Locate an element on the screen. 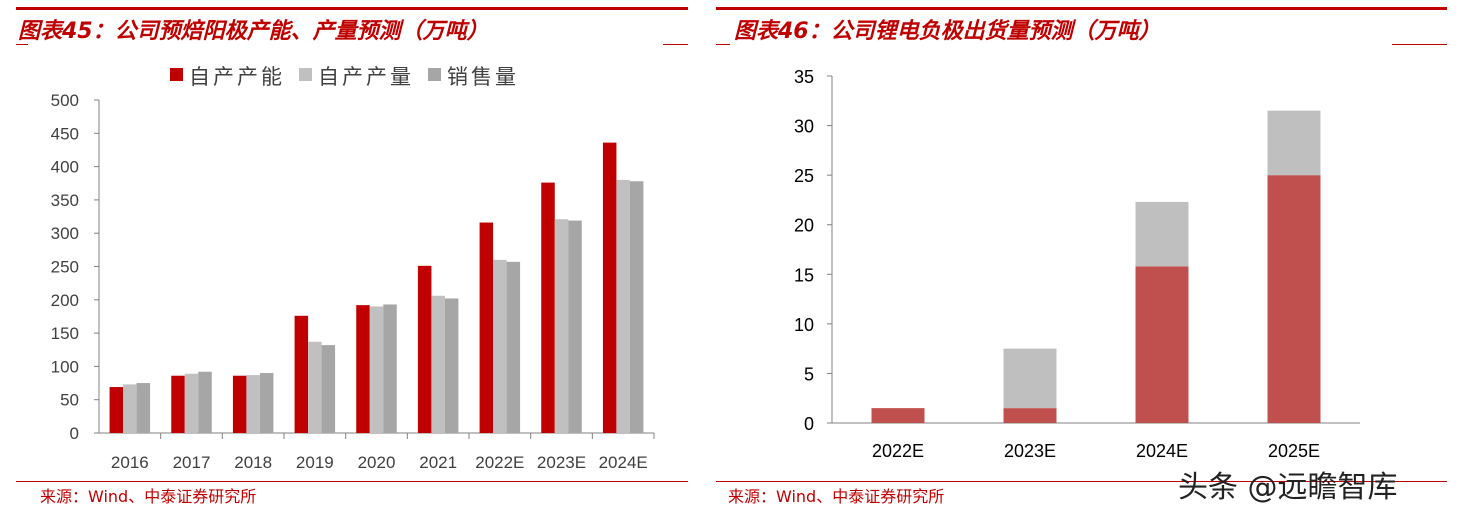 This screenshot has width=1463, height=518. y-tick-label: 200 is located at coordinates (65, 300).